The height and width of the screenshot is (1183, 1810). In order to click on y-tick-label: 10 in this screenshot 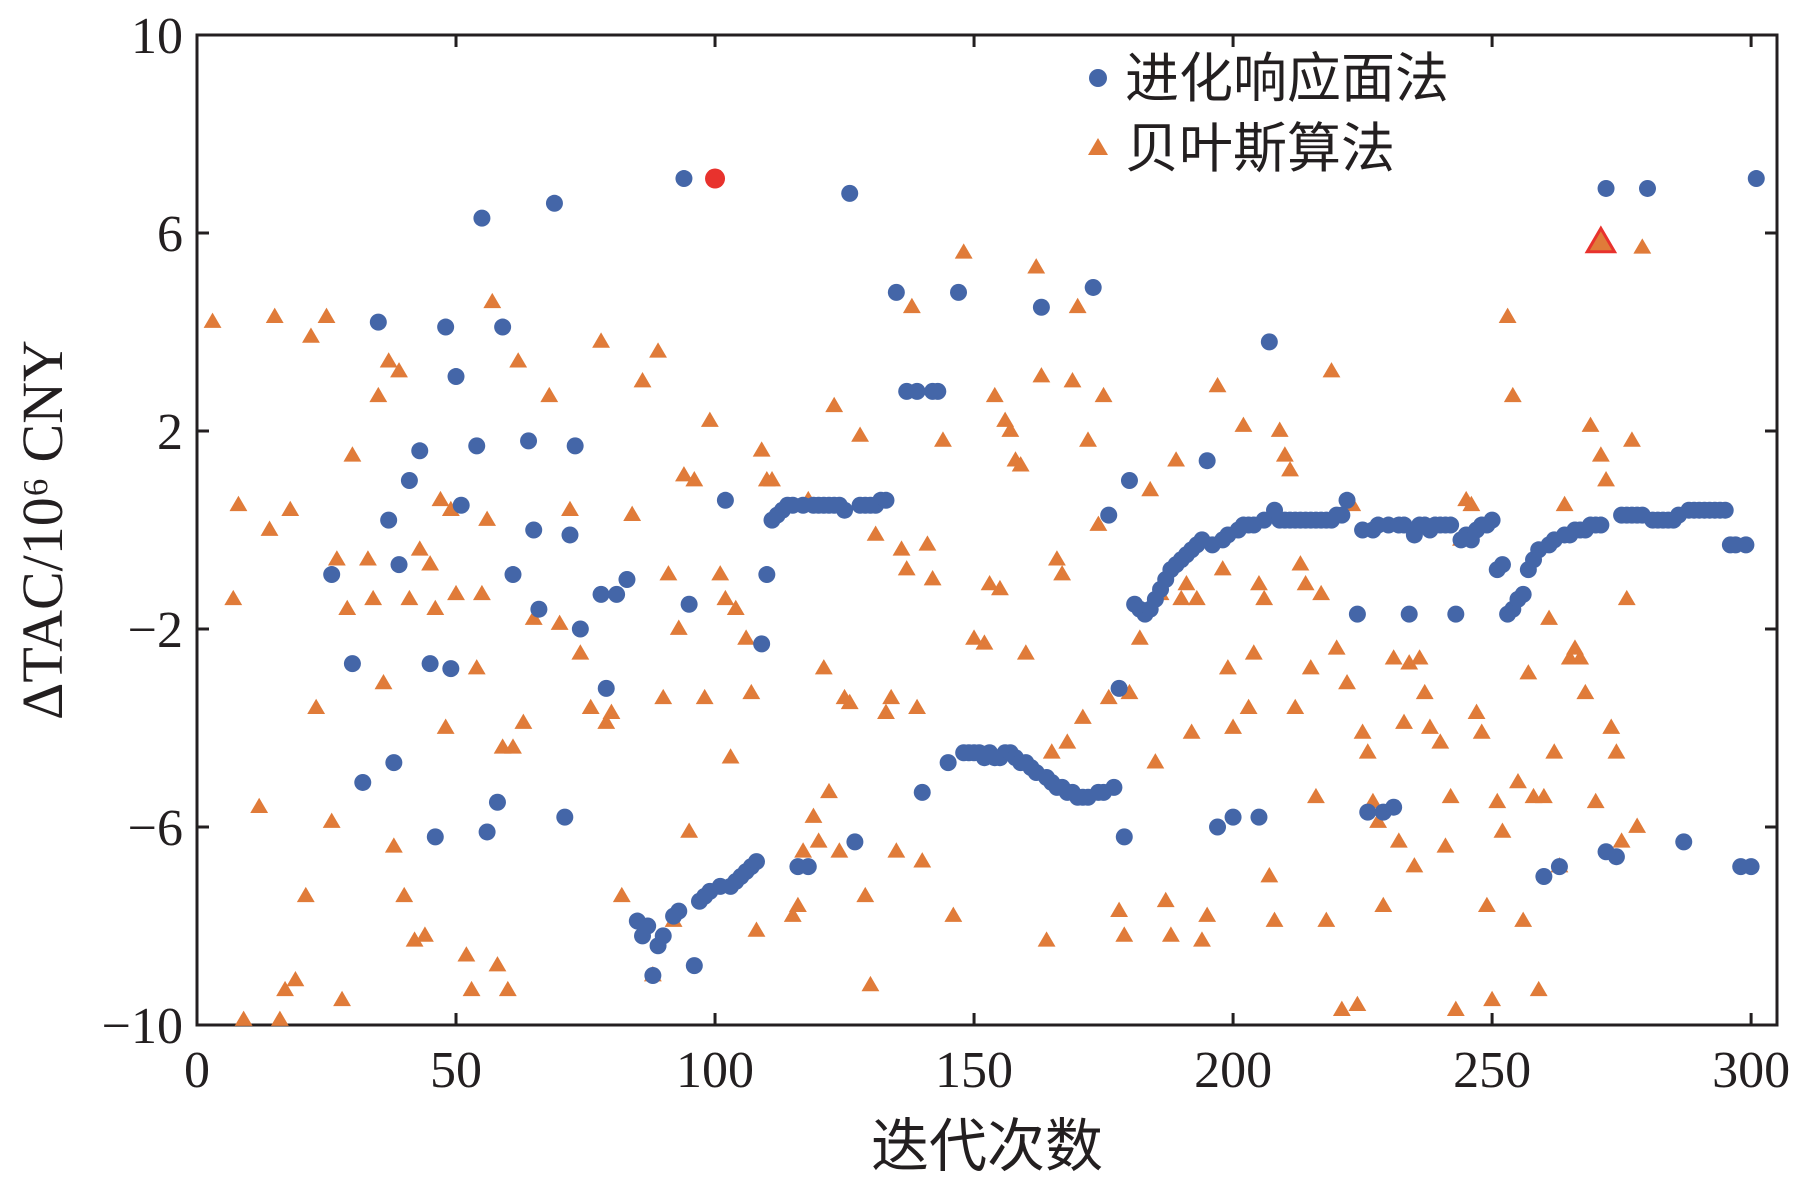, I will do `click(157, 36)`.